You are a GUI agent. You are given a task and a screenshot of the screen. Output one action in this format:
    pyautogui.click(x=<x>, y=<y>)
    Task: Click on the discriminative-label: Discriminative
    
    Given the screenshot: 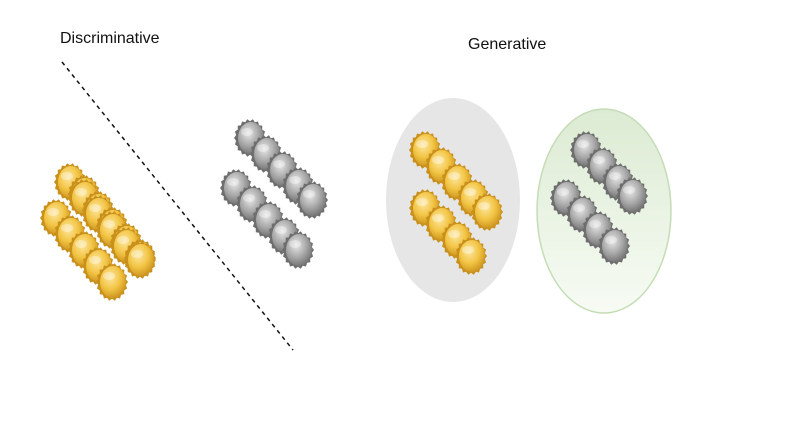 What is the action you would take?
    pyautogui.click(x=110, y=38)
    